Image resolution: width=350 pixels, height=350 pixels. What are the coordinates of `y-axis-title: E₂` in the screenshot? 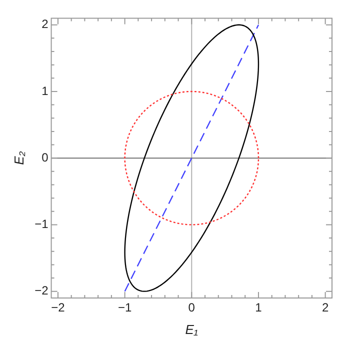 It's located at (18, 158).